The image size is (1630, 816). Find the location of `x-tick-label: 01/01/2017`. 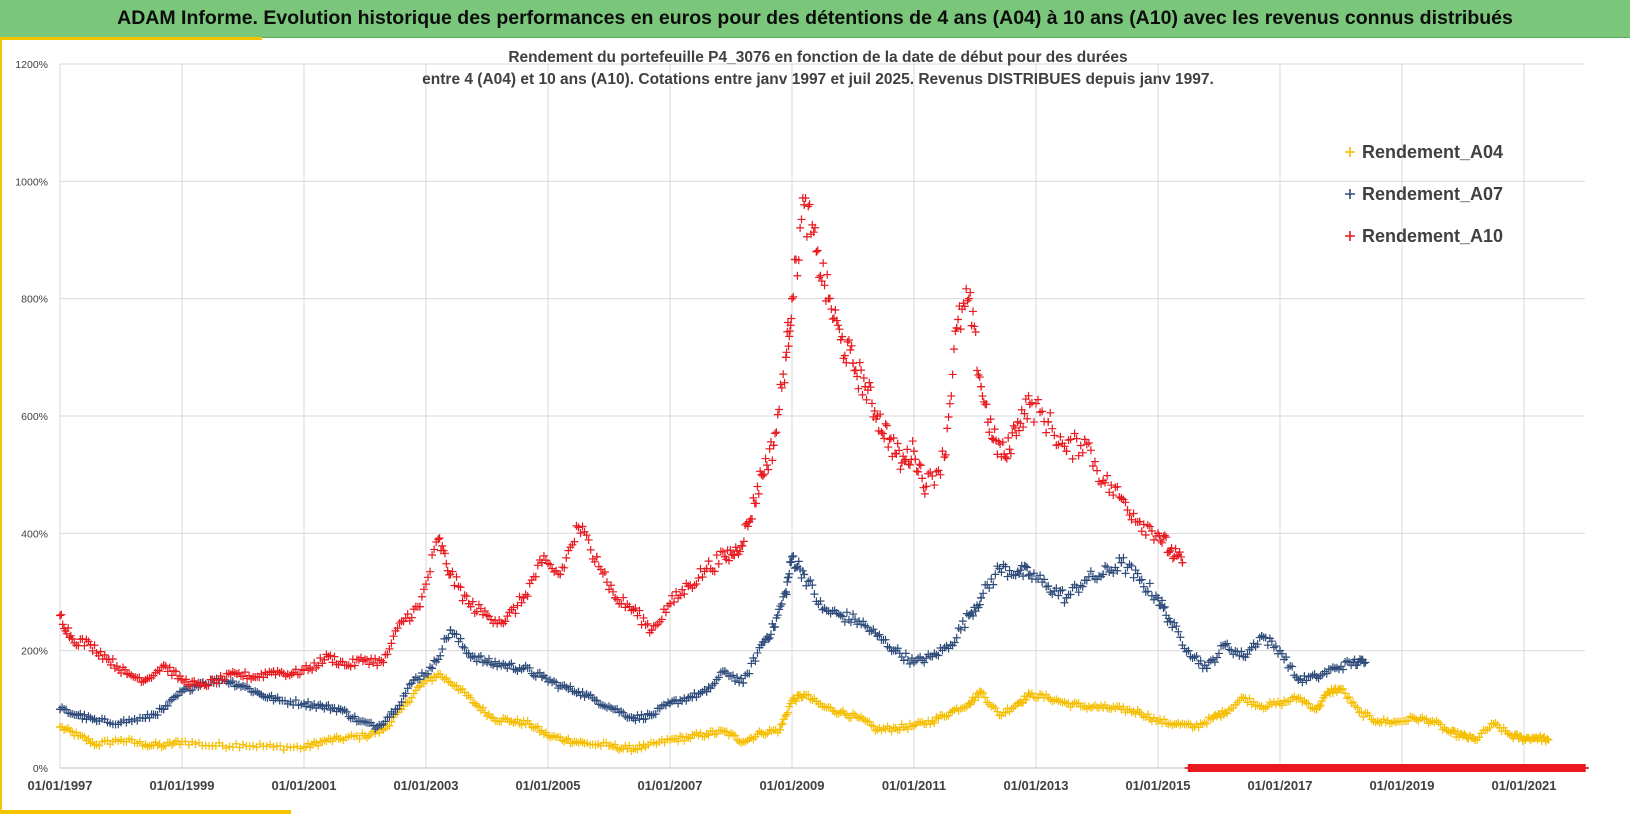

x-tick-label: 01/01/2017 is located at coordinates (1279, 785).